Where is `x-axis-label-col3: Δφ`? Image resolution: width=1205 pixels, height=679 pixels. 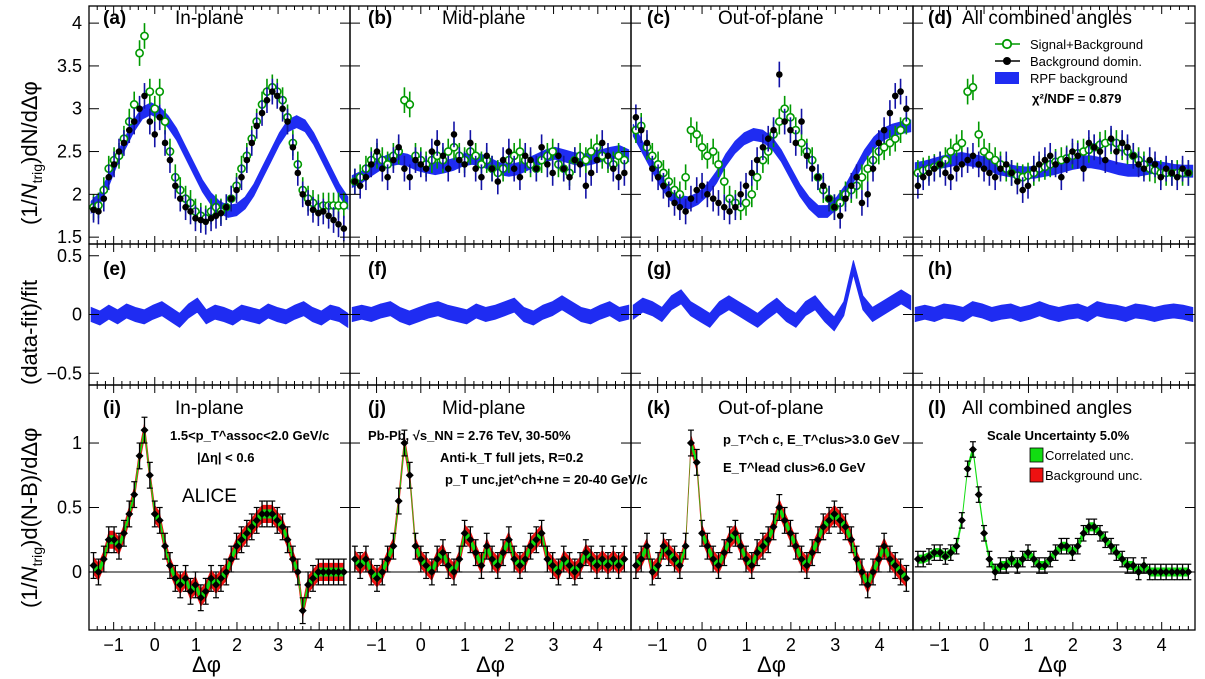 x-axis-label-col3: Δφ is located at coordinates (771, 664).